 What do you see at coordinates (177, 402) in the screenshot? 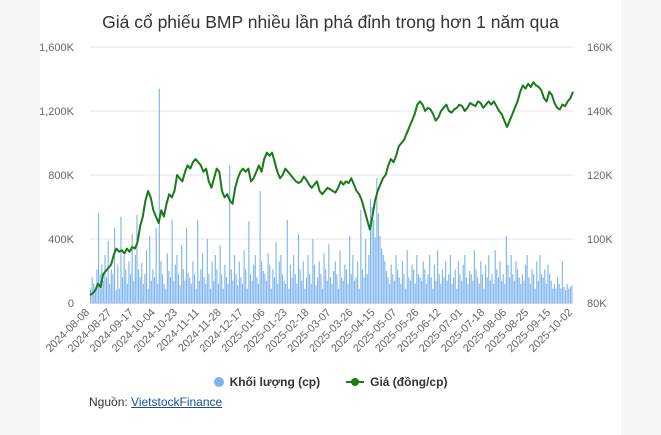
I see `source-link: VietstockFinance` at bounding box center [177, 402].